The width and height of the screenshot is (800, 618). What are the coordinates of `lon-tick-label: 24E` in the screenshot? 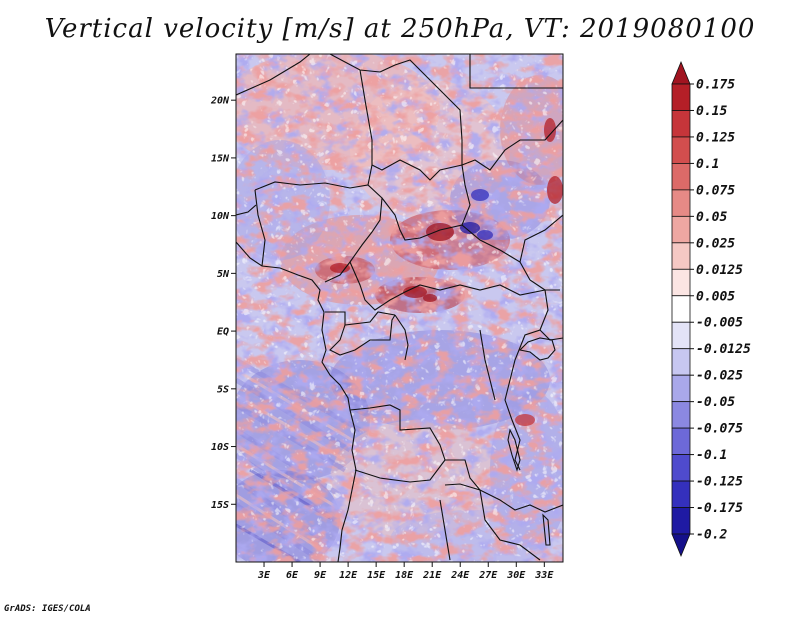 It's located at (460, 575).